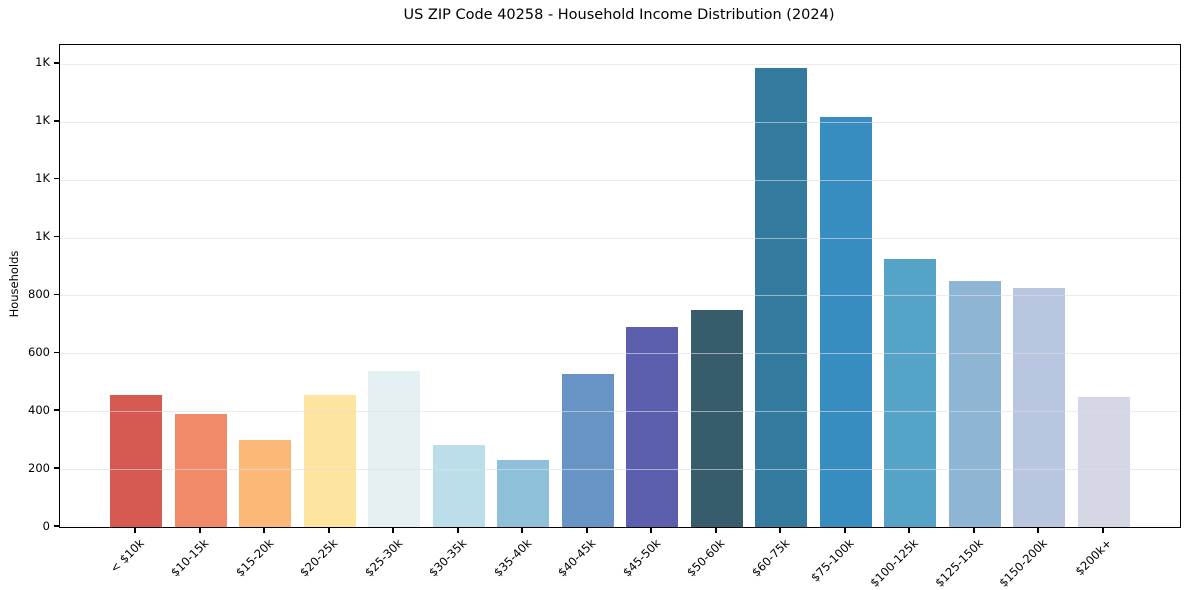 The height and width of the screenshot is (590, 1189). Describe the element at coordinates (770, 558) in the screenshot. I see `x-tick-label: $60-75k` at that location.